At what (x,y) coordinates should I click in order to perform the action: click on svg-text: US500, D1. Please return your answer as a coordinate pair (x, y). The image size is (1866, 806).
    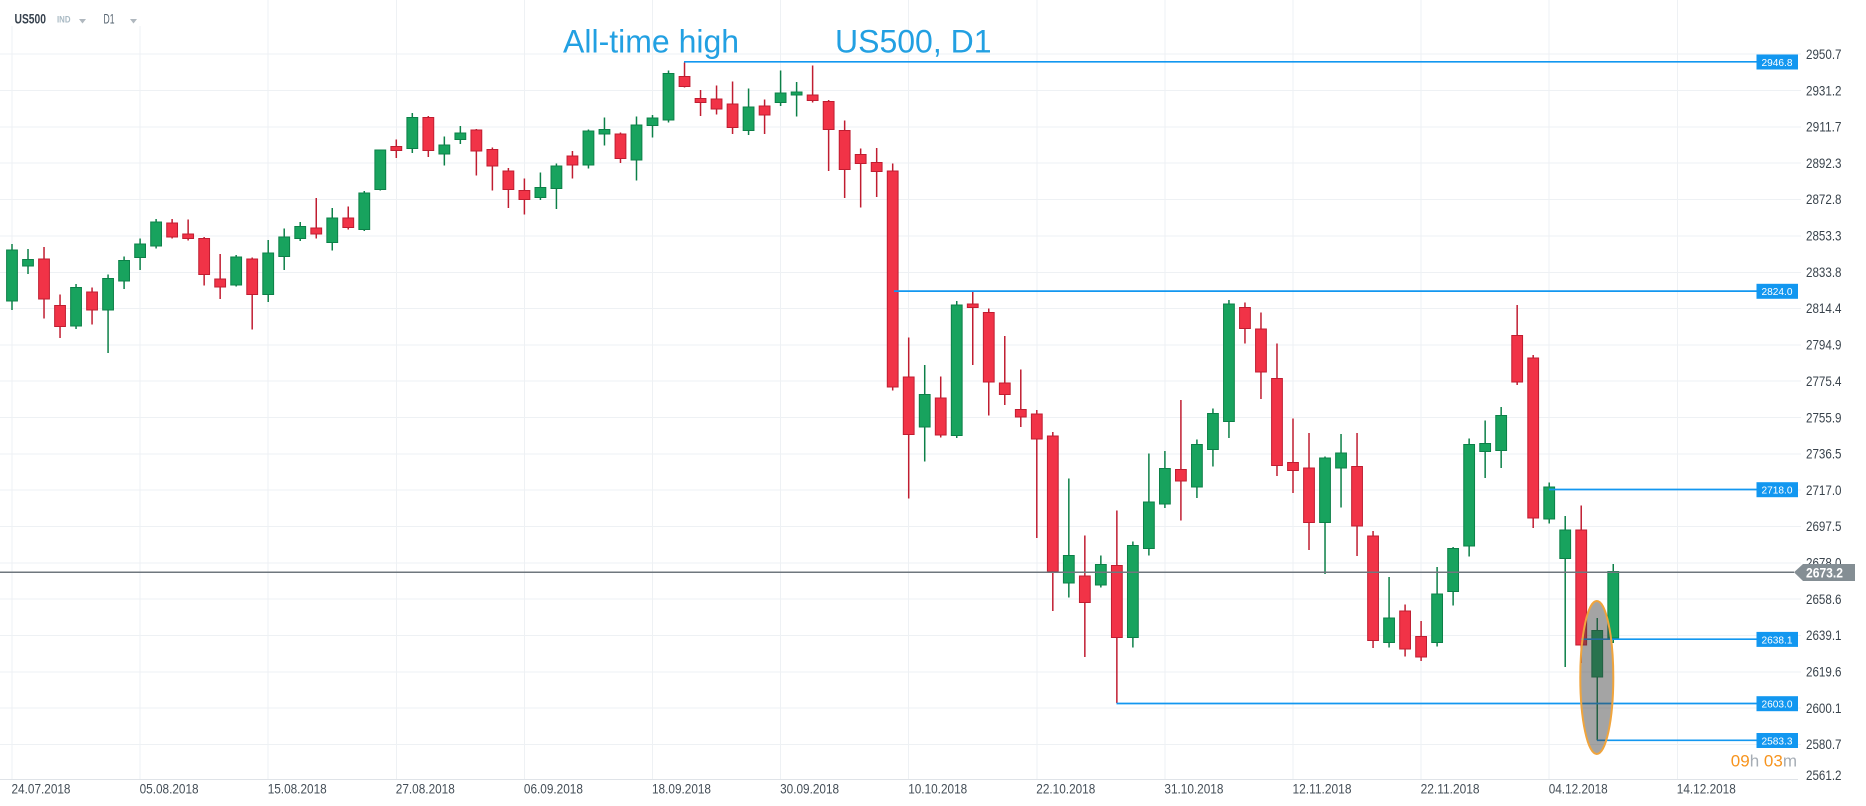
    Looking at the image, I should click on (913, 42).